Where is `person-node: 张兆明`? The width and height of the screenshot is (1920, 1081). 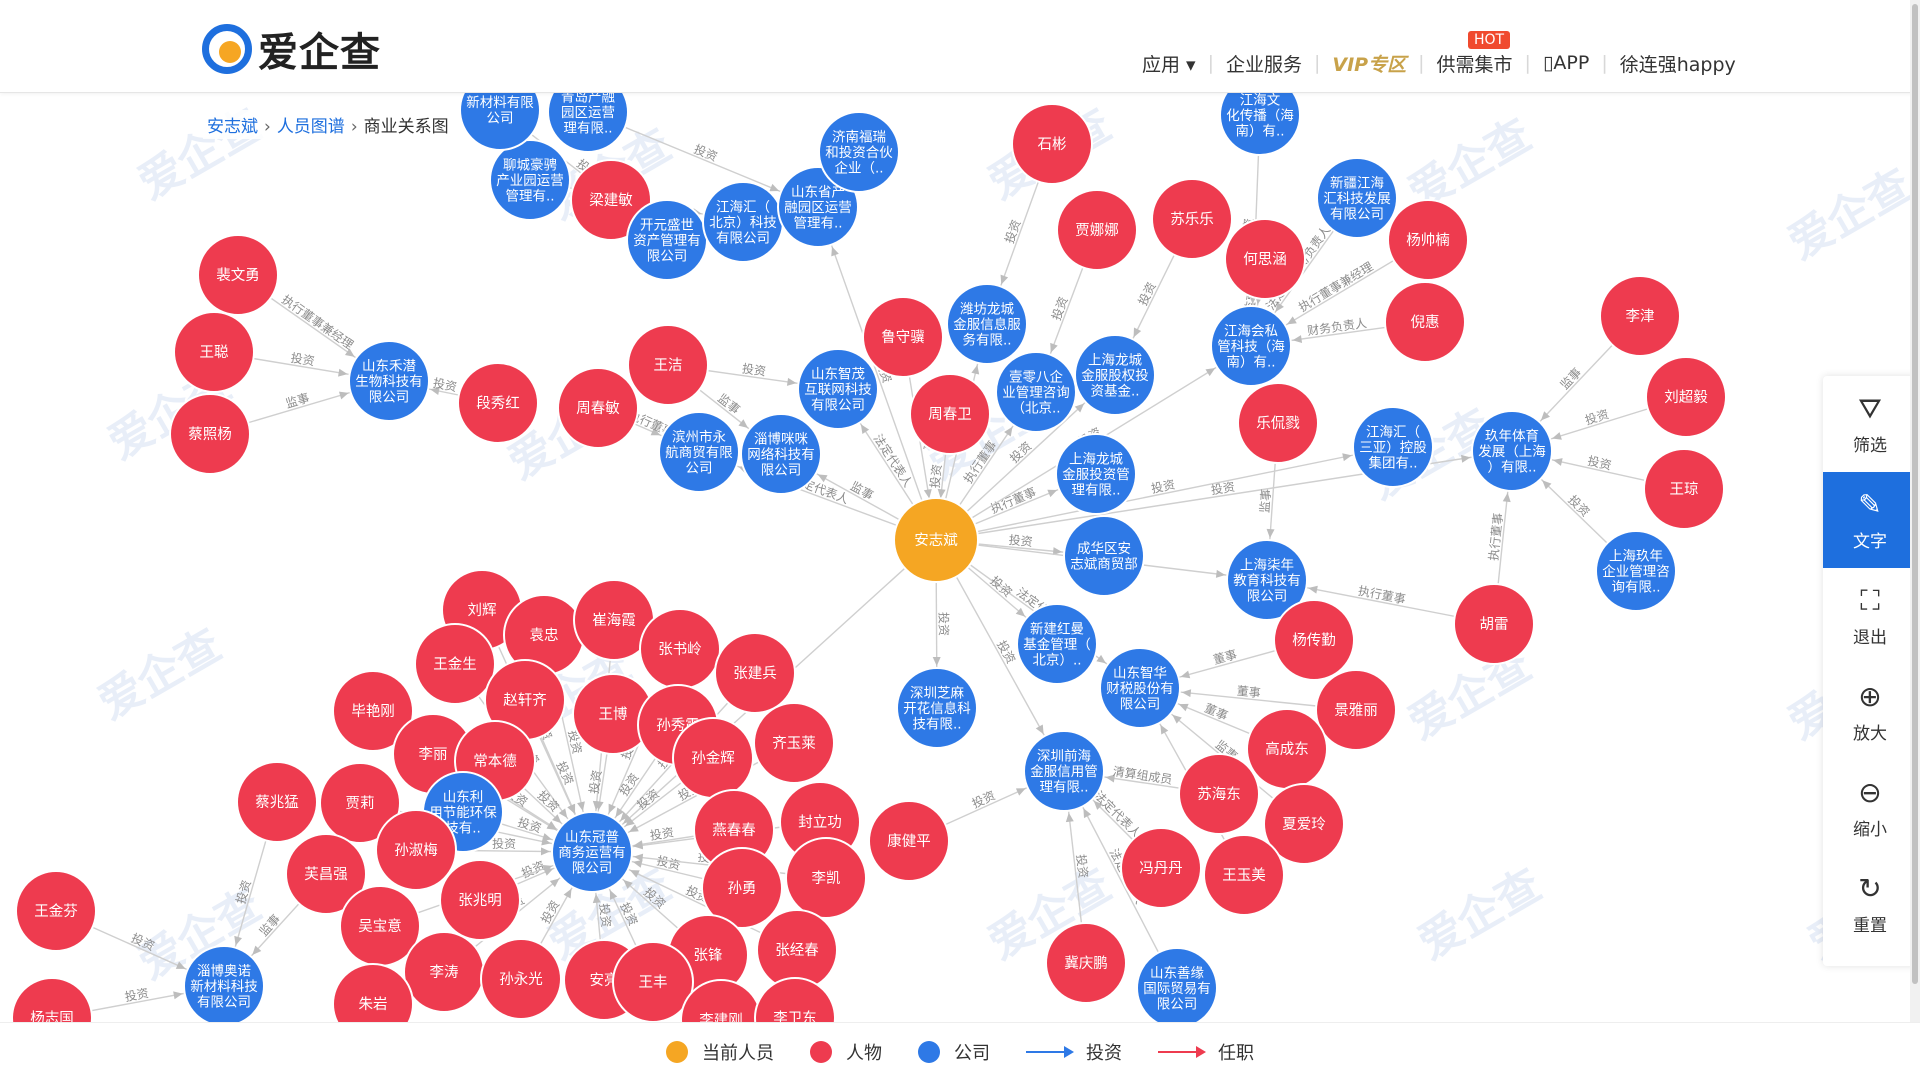 person-node: 张兆明 is located at coordinates (480, 900).